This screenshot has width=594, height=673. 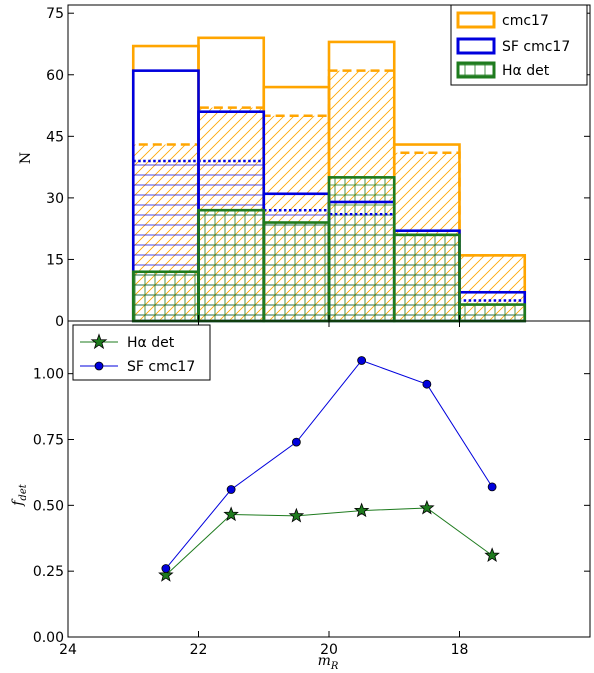 I want to click on bottom-legend-box, so click(x=141, y=352).